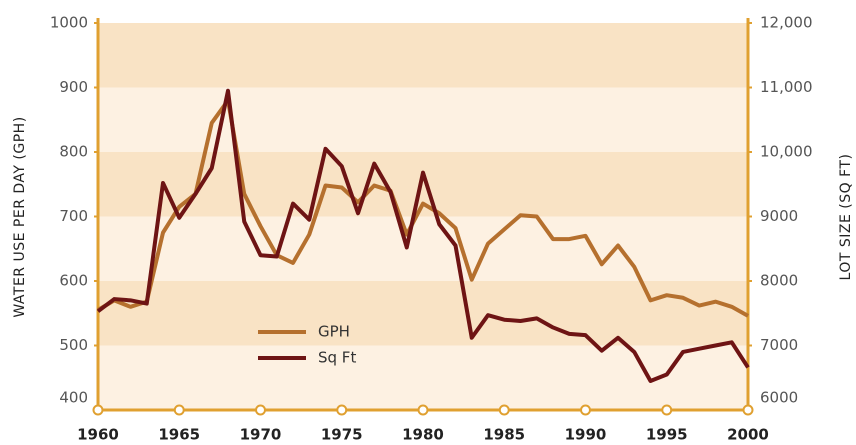 This screenshot has width=856, height=445. I want to click on x-tick-label: 1990, so click(586, 435).